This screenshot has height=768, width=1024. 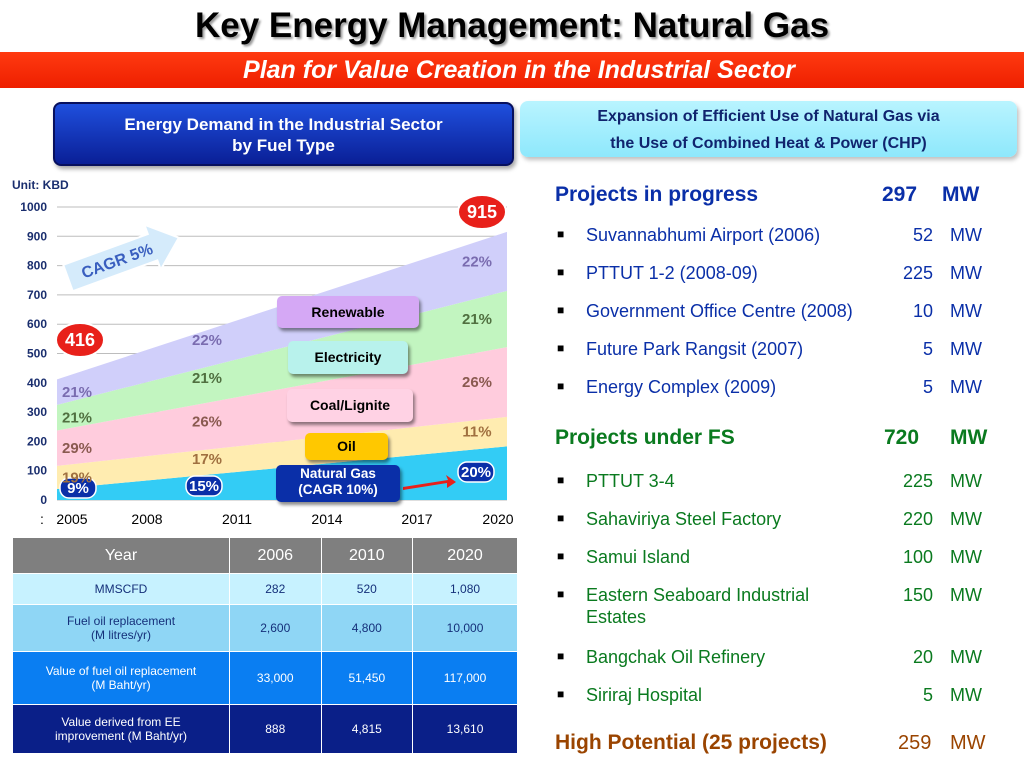 I want to click on project-value: 100, so click(x=917, y=557).